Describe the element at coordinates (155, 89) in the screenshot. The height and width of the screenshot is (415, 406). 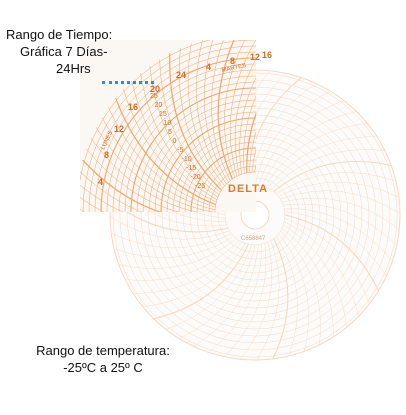
I see `hour-mark-label: 20` at that location.